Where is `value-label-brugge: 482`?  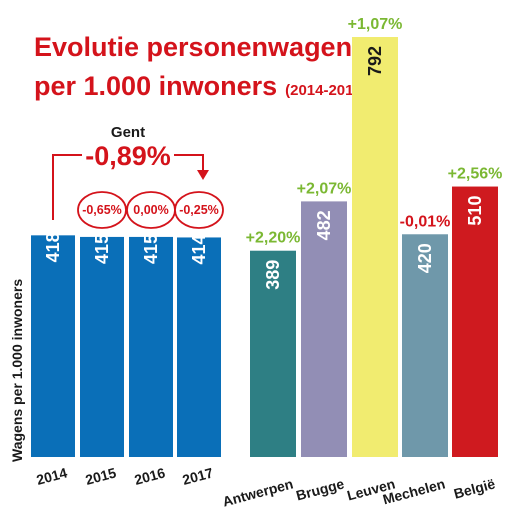 value-label-brugge: 482 is located at coordinates (324, 225).